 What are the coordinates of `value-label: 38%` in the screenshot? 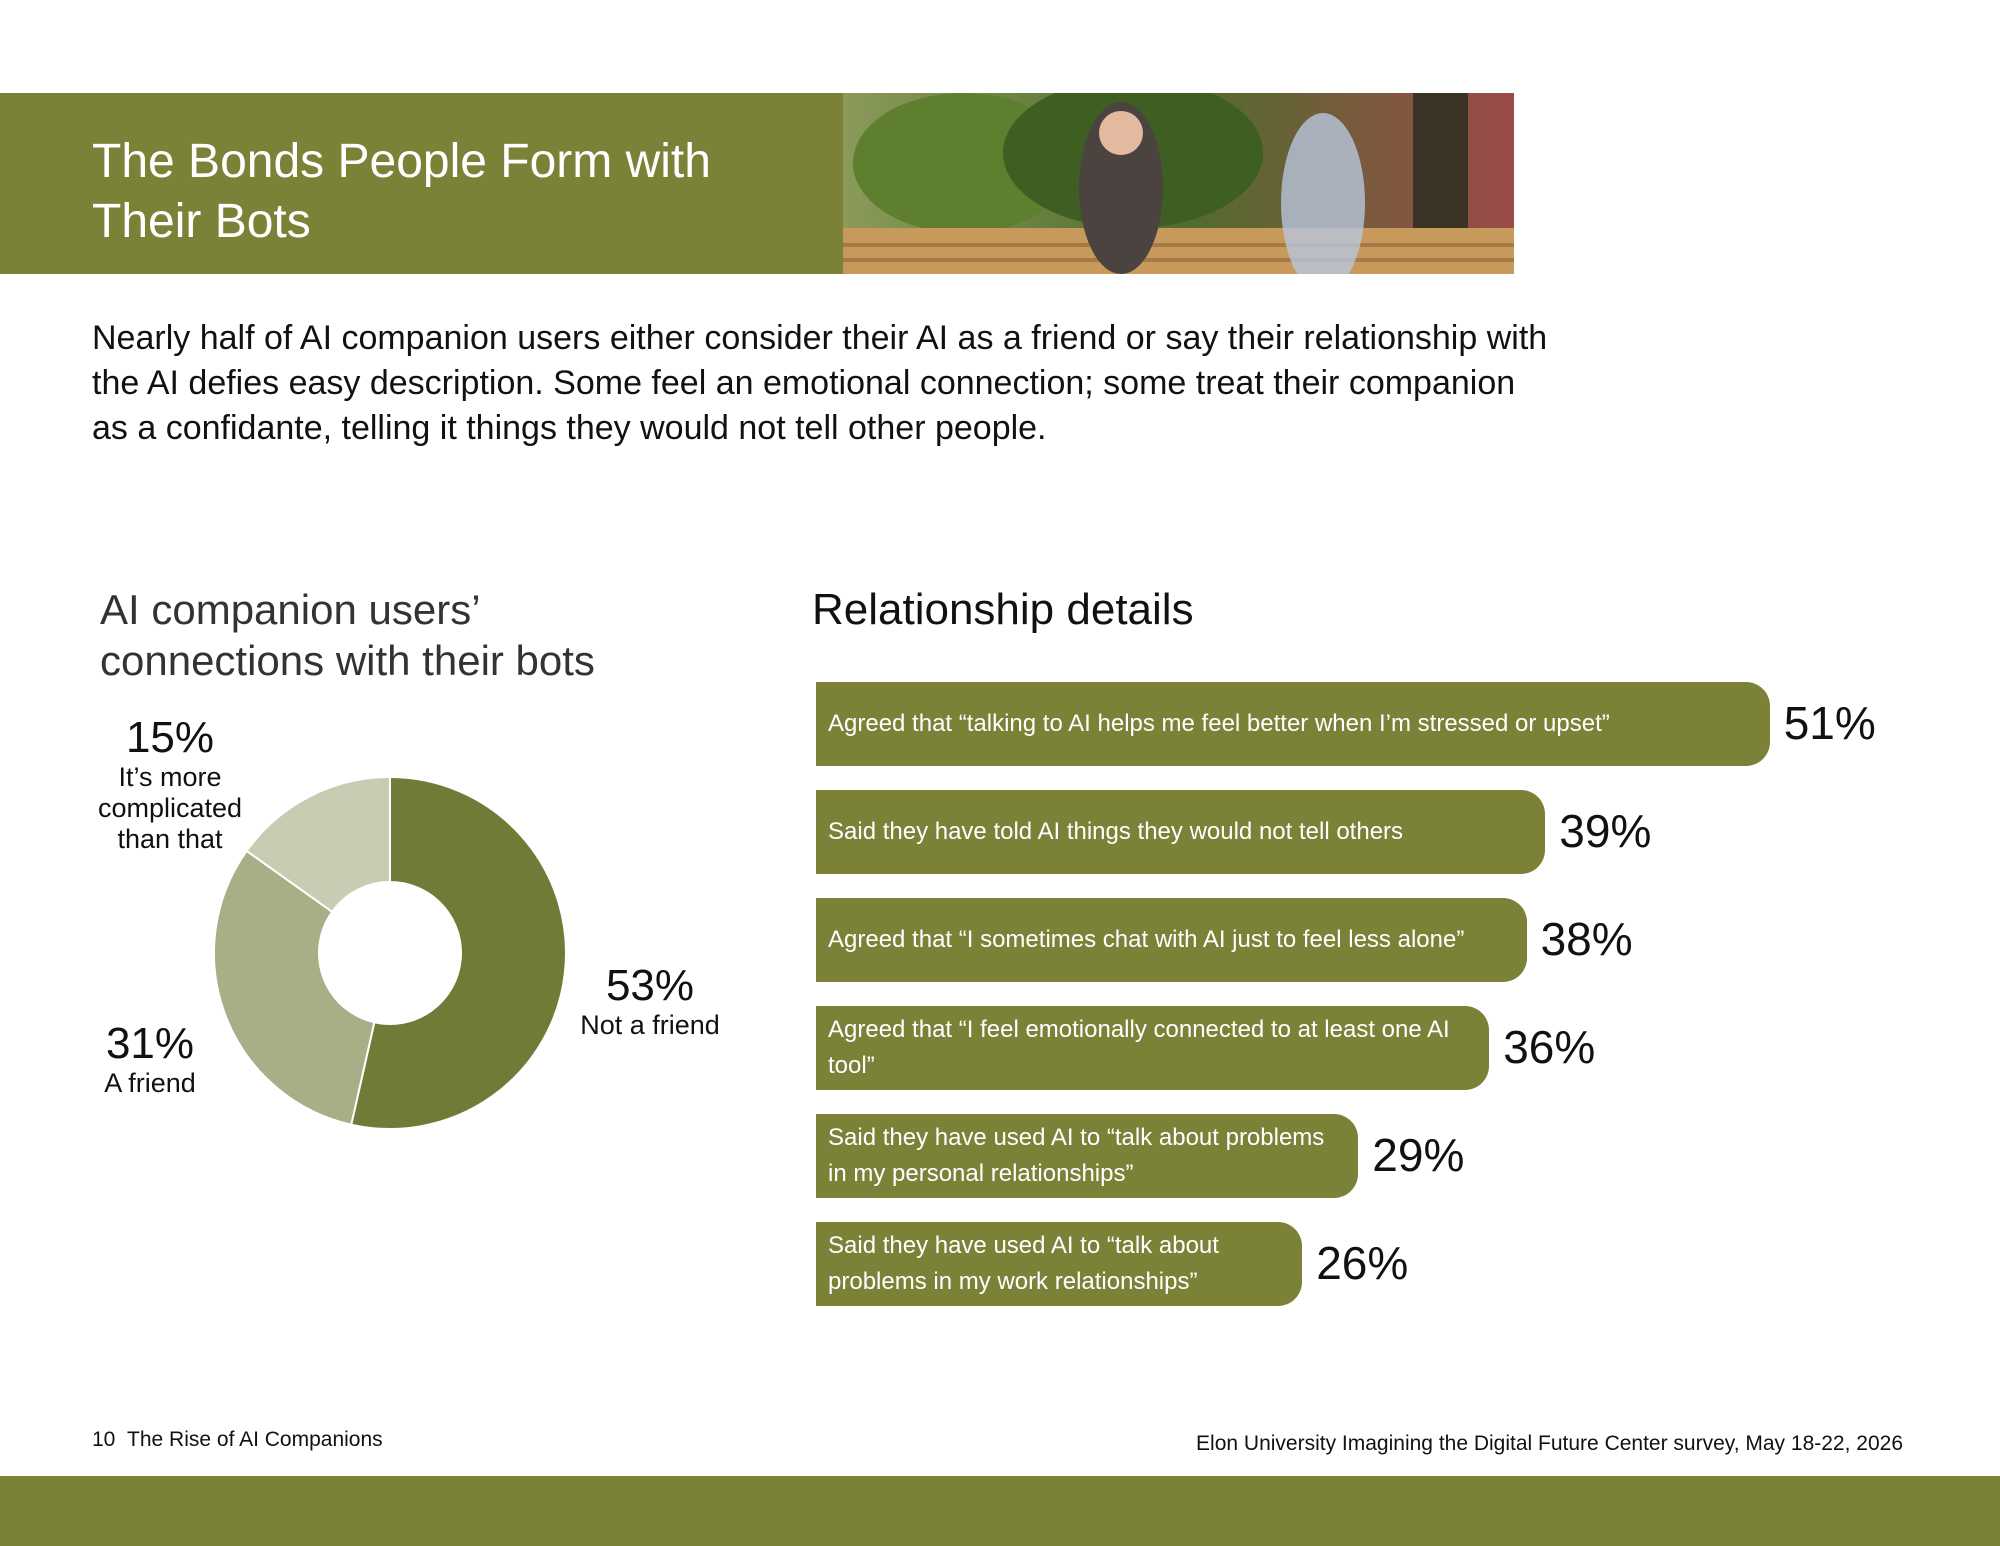 It's located at (1586, 939).